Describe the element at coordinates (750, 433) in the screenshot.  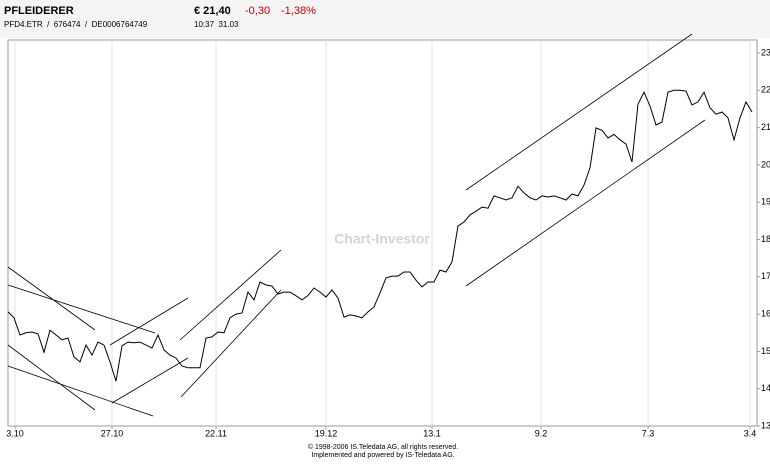
I see `x-tick-label: 3.4` at that location.